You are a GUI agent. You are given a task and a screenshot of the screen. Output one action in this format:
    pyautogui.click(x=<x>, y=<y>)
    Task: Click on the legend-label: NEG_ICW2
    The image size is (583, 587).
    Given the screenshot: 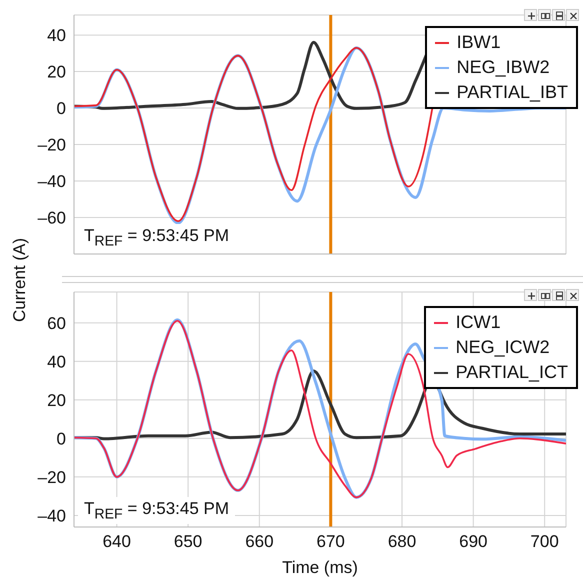 What is the action you would take?
    pyautogui.click(x=503, y=347)
    